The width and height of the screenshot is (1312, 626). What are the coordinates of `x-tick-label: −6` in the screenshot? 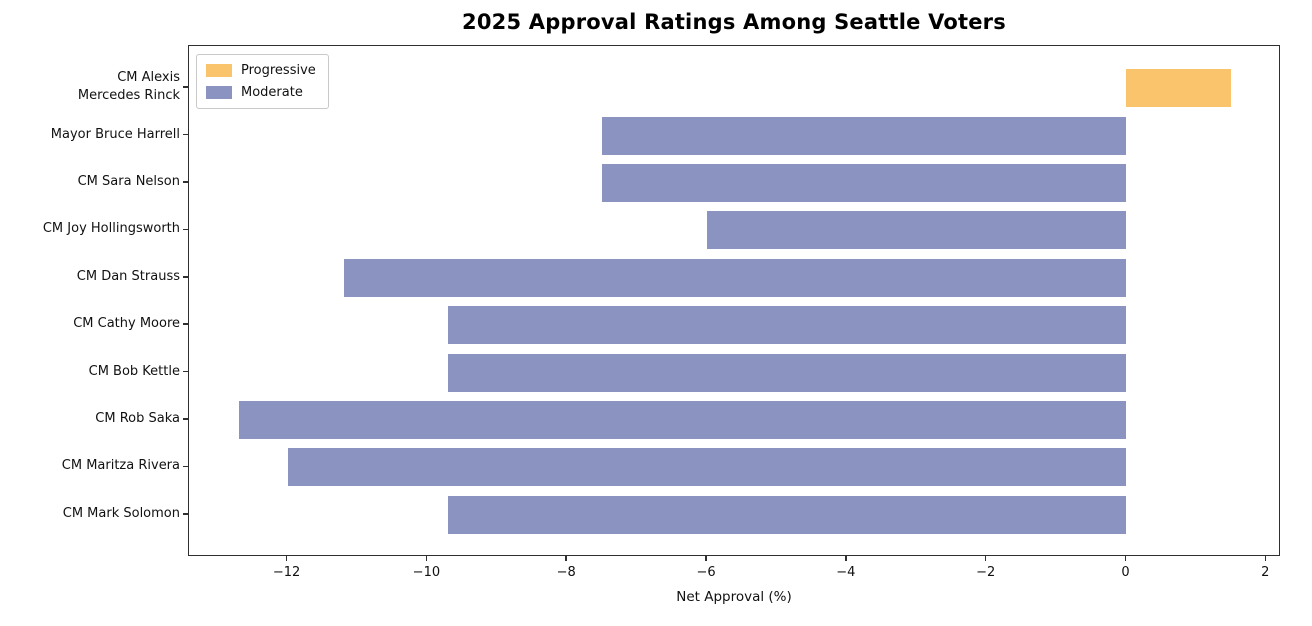 It's located at (706, 572).